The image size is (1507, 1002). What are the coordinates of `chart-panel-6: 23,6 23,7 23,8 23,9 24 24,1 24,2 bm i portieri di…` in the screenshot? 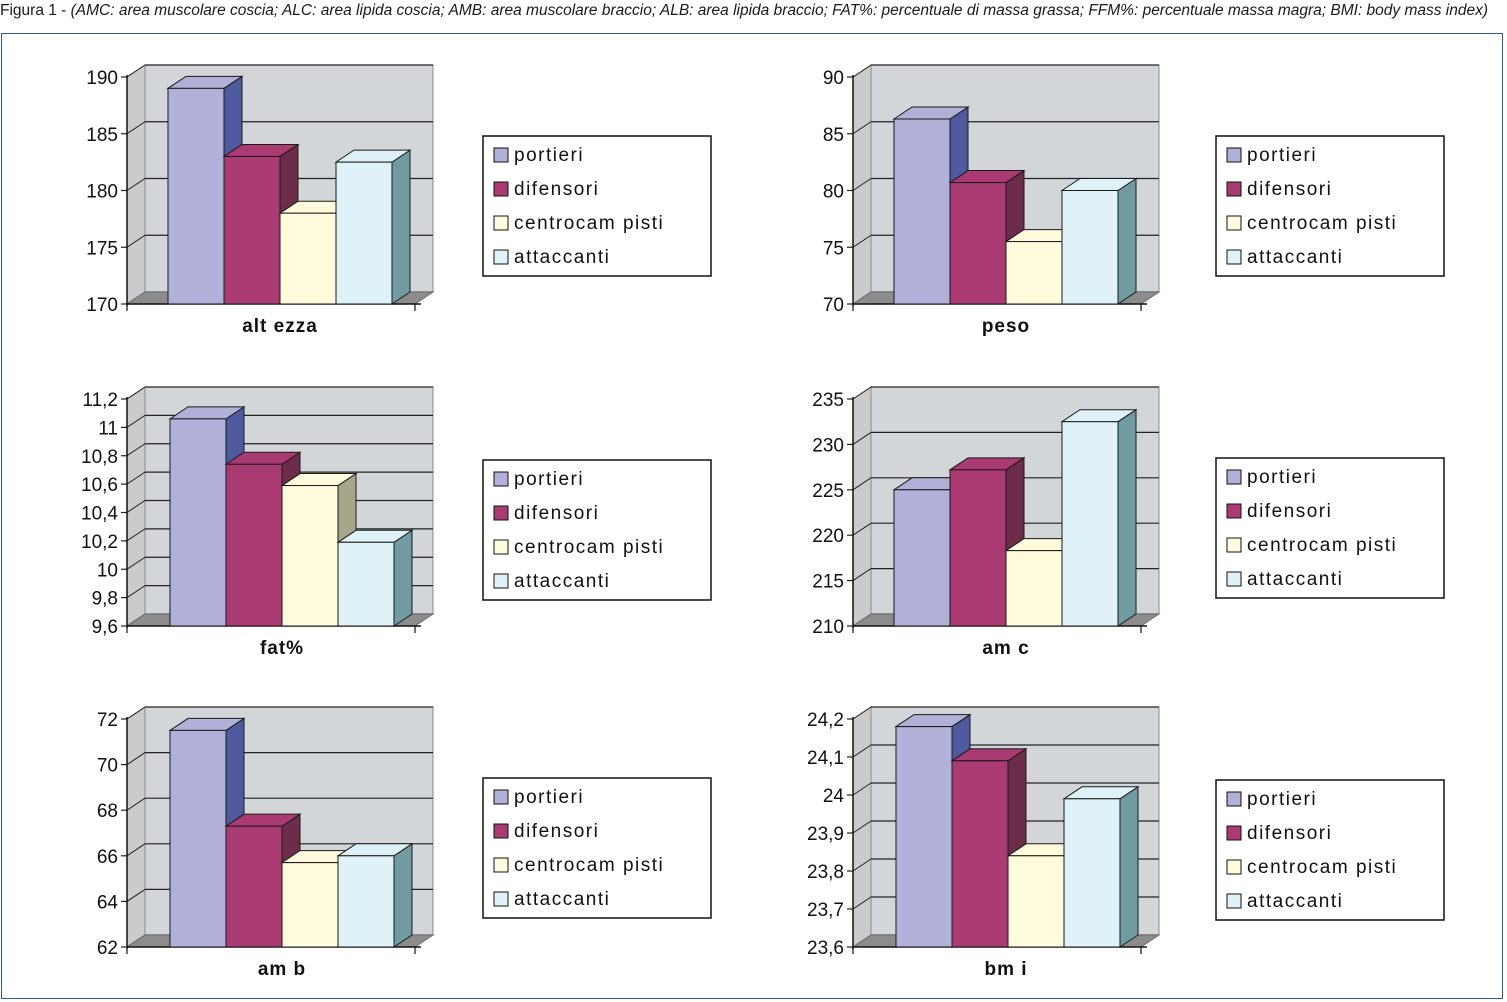 It's located at (1126, 843).